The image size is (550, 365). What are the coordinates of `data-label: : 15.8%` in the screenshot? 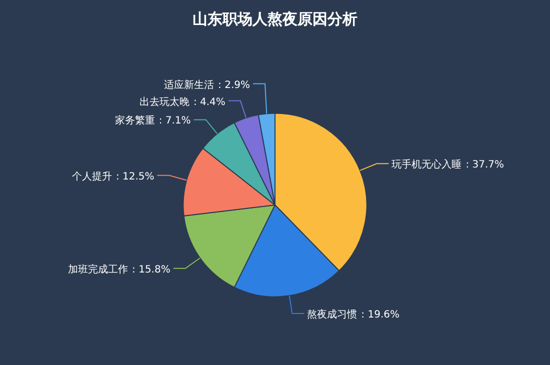 It's located at (151, 270).